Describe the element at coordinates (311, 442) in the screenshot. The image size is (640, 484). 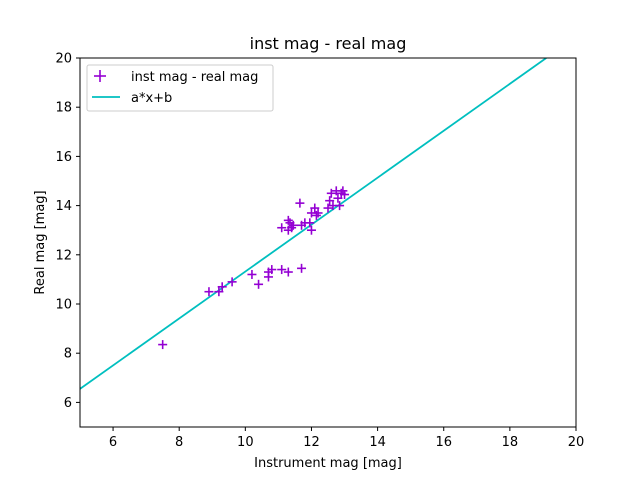
I see `x-tick-label: 12` at that location.